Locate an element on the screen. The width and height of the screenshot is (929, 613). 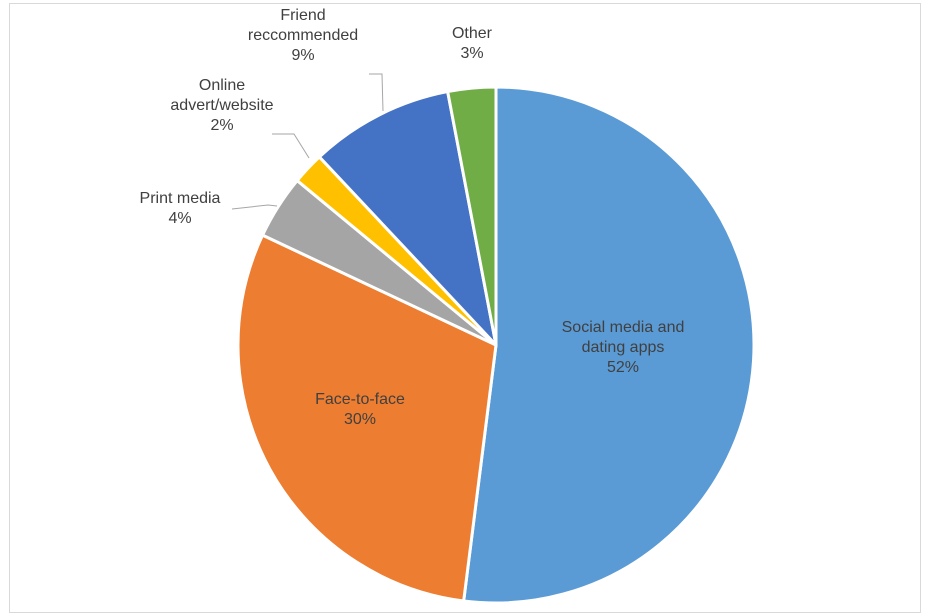
data-label-friend-reccommended: Friend reccommended 9% is located at coordinates (303, 35).